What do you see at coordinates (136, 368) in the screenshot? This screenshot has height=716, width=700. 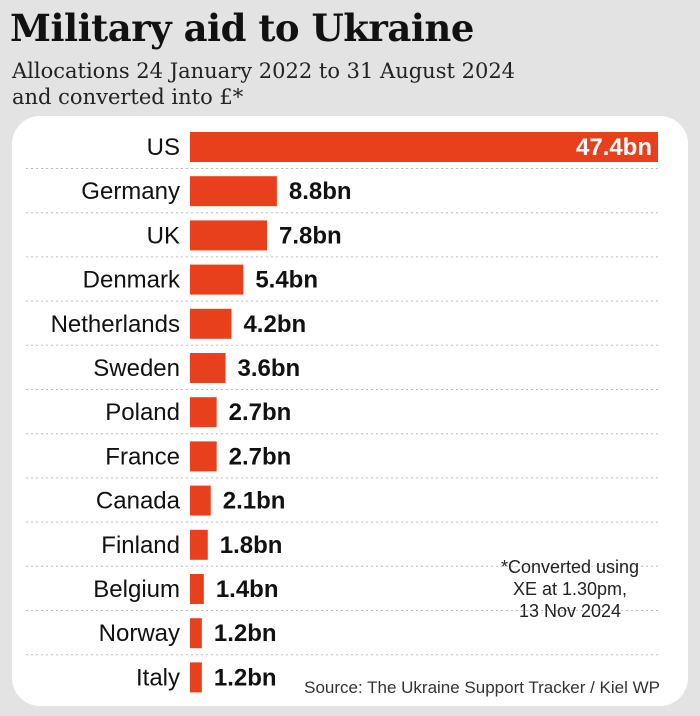 I see `category-label-sweden: Sweden` at bounding box center [136, 368].